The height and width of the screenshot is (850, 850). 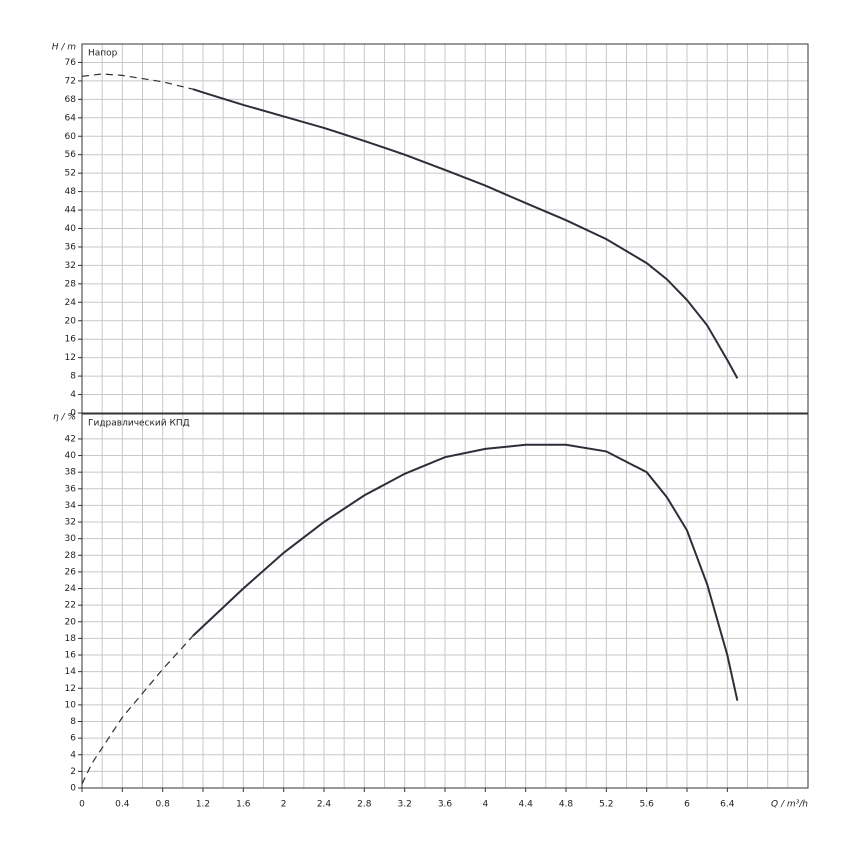 I want to click on y-axis-label: H / m, so click(x=64, y=48).